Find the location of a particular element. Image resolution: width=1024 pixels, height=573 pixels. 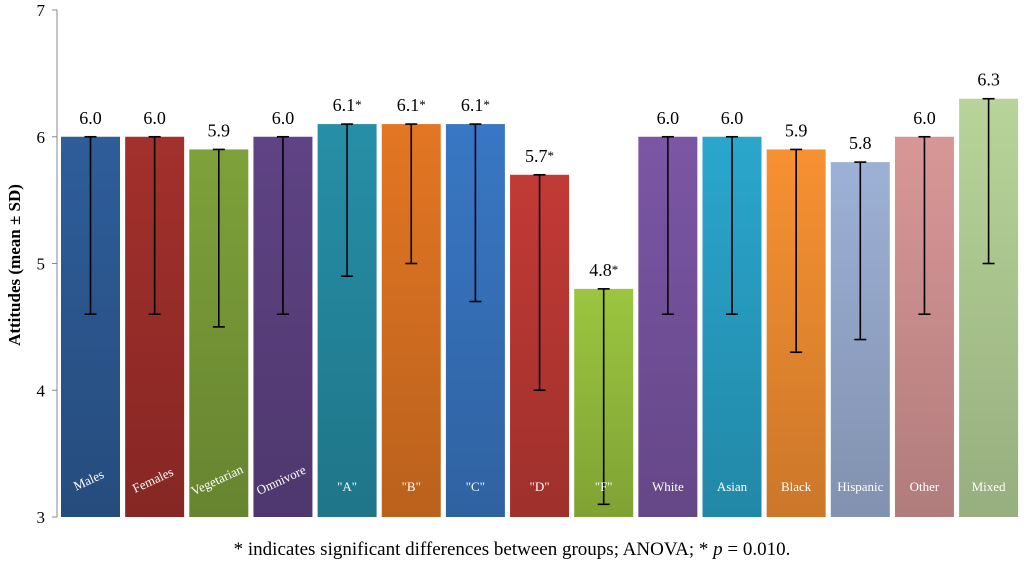

category-label: Other is located at coordinates (925, 486).